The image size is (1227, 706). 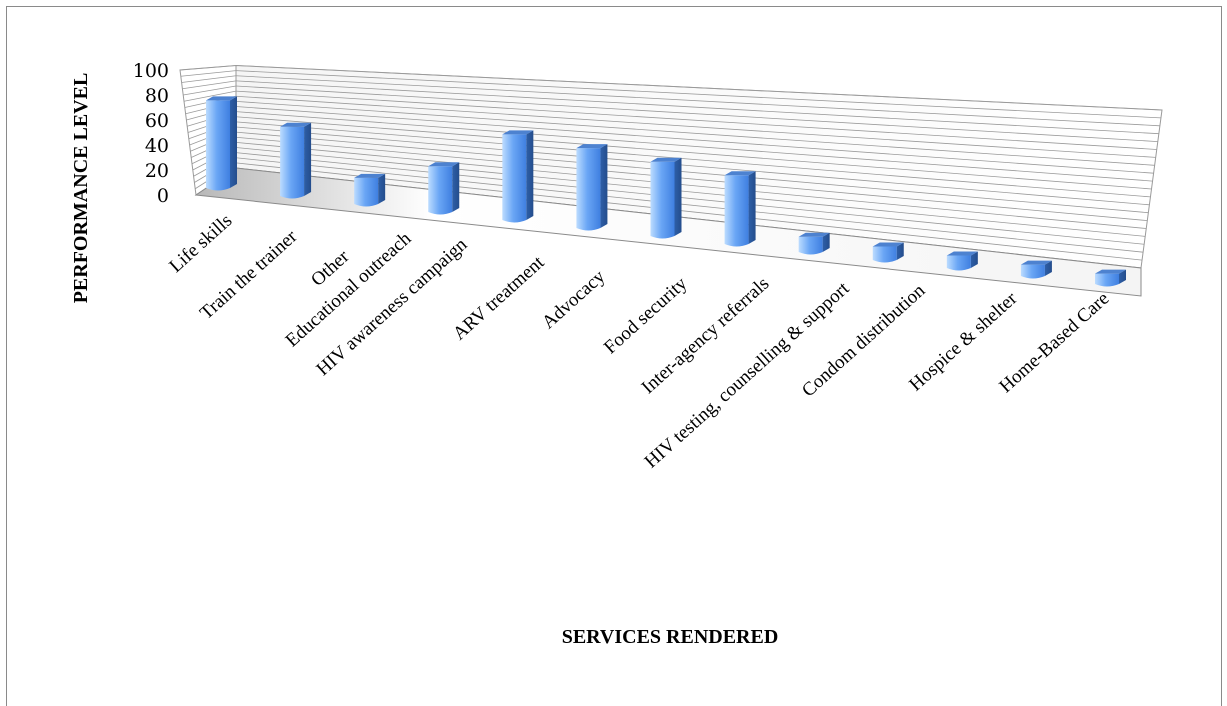 I want to click on x-axis-title: SERVICES RENDERED, so click(x=670, y=637).